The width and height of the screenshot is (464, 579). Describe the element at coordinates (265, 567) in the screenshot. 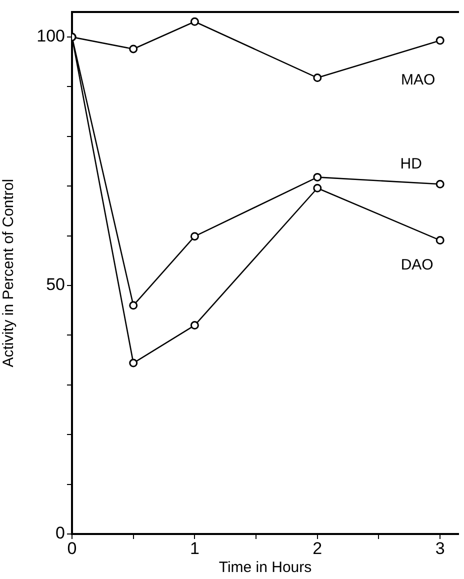

I see `x-axis-title: Time in Hours` at that location.